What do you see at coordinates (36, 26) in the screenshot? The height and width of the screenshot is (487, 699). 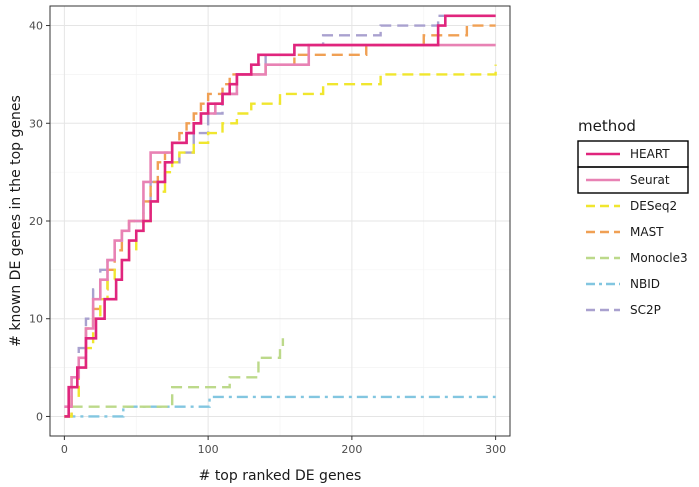 I see `y-tick-label: 40` at bounding box center [36, 26].